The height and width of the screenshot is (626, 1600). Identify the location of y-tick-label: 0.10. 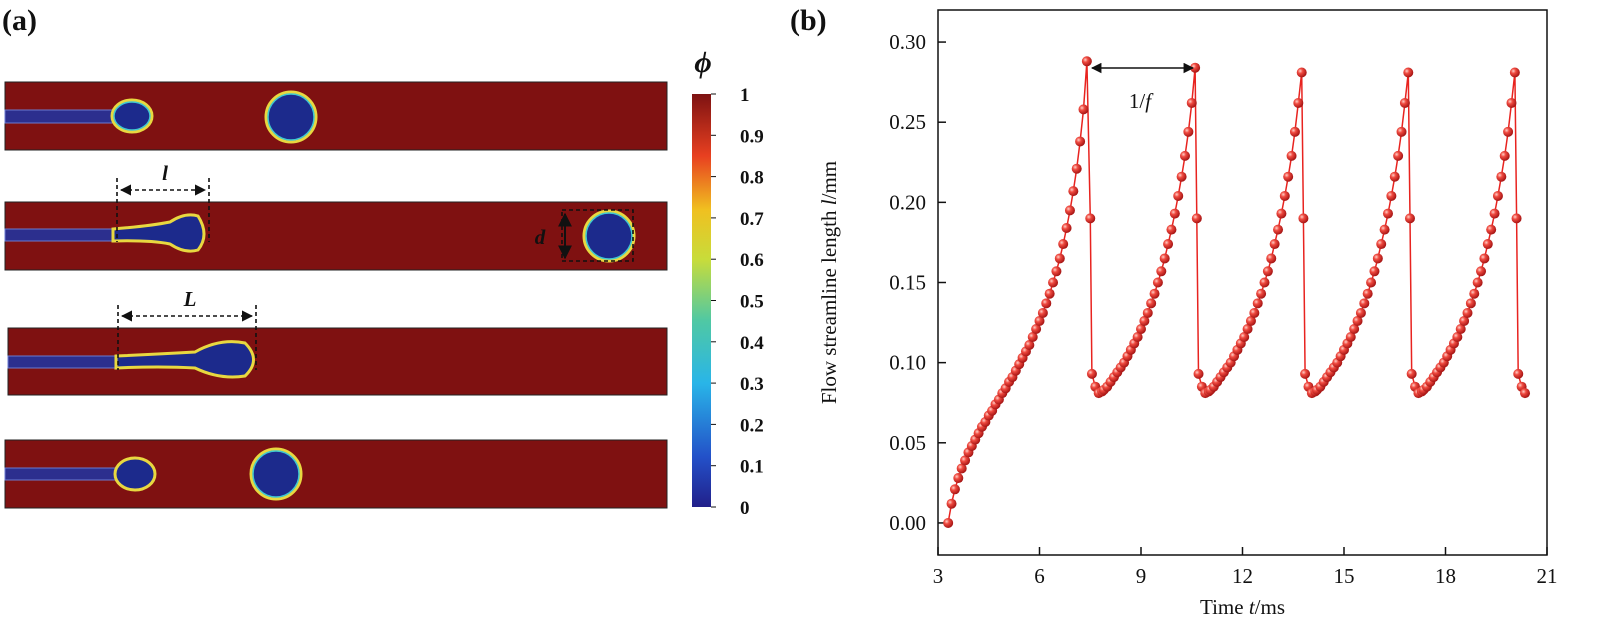
(907, 363).